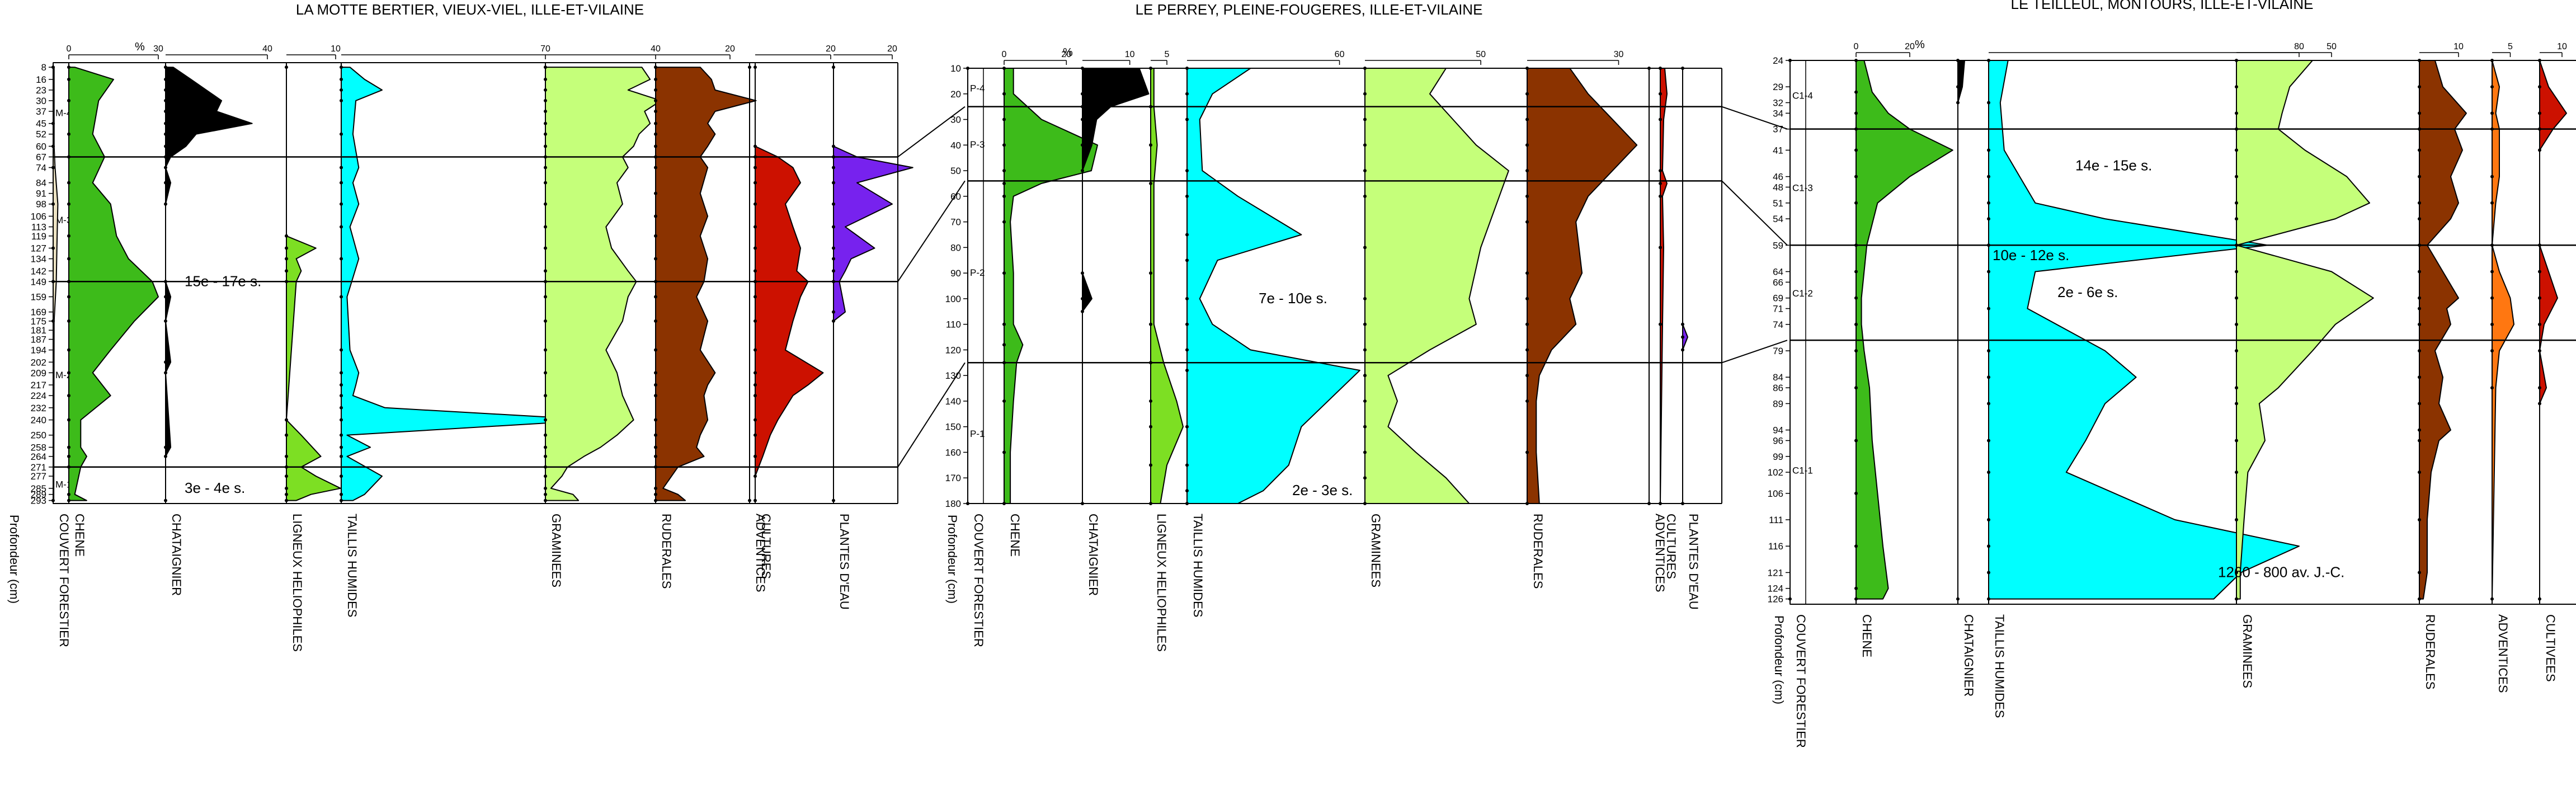 The height and width of the screenshot is (795, 2576). Describe the element at coordinates (1778, 388) in the screenshot. I see `depth-tick-label: 86` at that location.